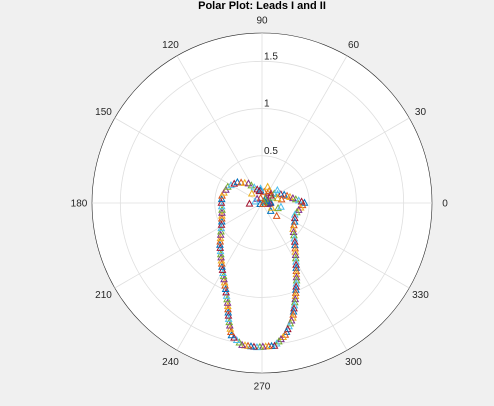  I want to click on r-tick-label: 1.5, so click(271, 56).